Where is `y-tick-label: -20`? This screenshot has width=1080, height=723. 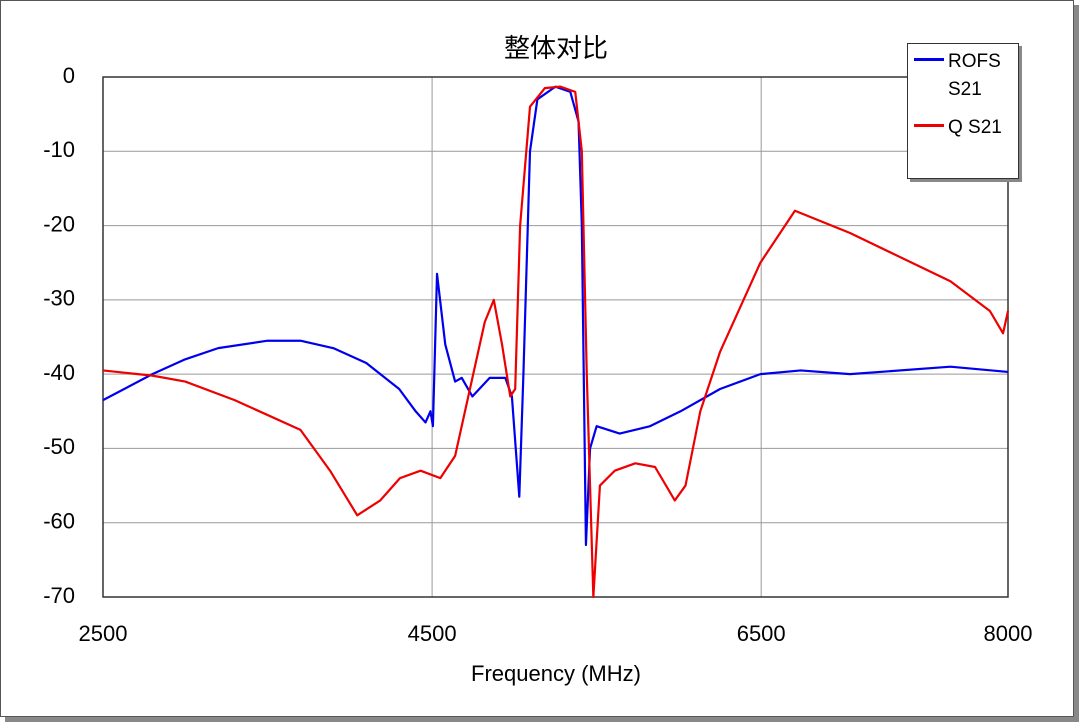 y-tick-label: -20 is located at coordinates (59, 223).